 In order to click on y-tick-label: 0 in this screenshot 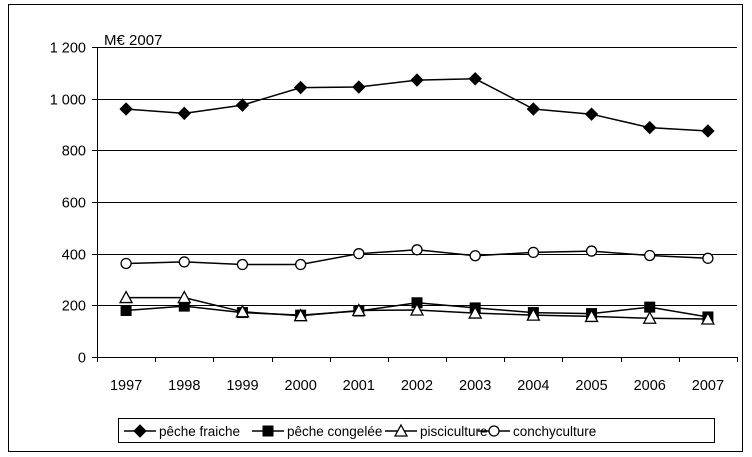, I will do `click(82, 359)`.